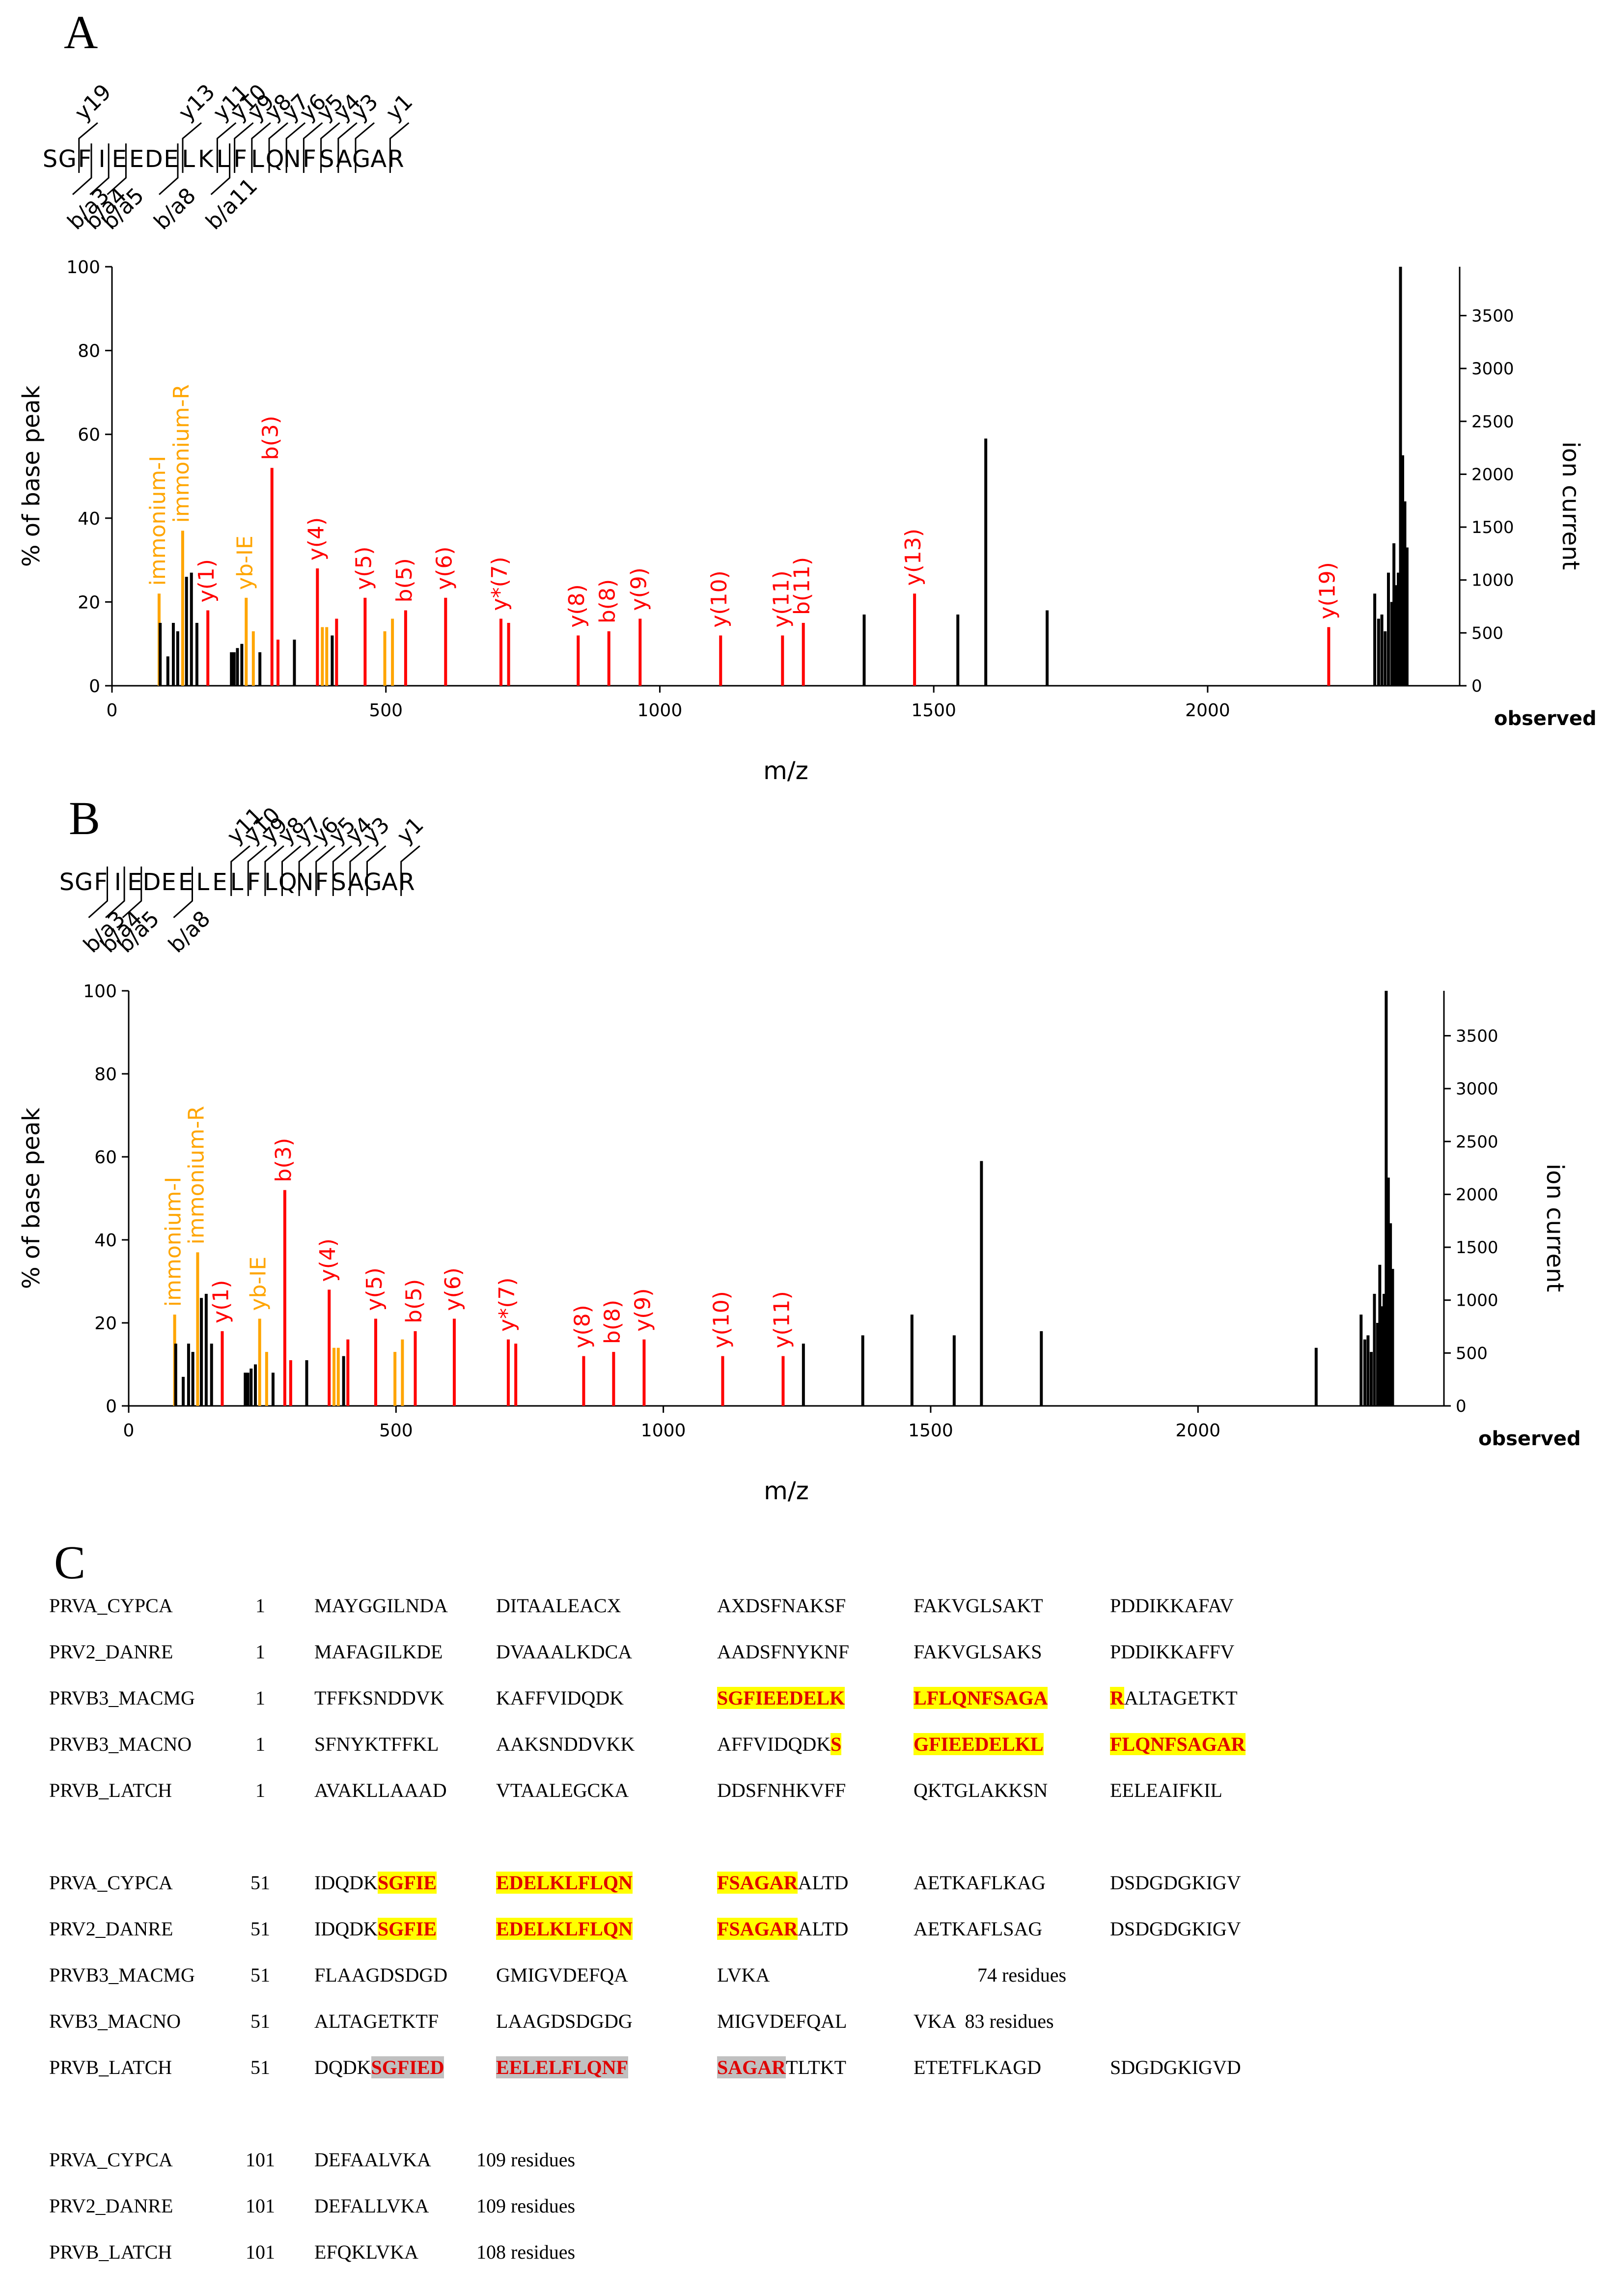 The height and width of the screenshot is (2296, 1607). Describe the element at coordinates (1570, 506) in the screenshot. I see `y2-axis-title: ion current` at that location.